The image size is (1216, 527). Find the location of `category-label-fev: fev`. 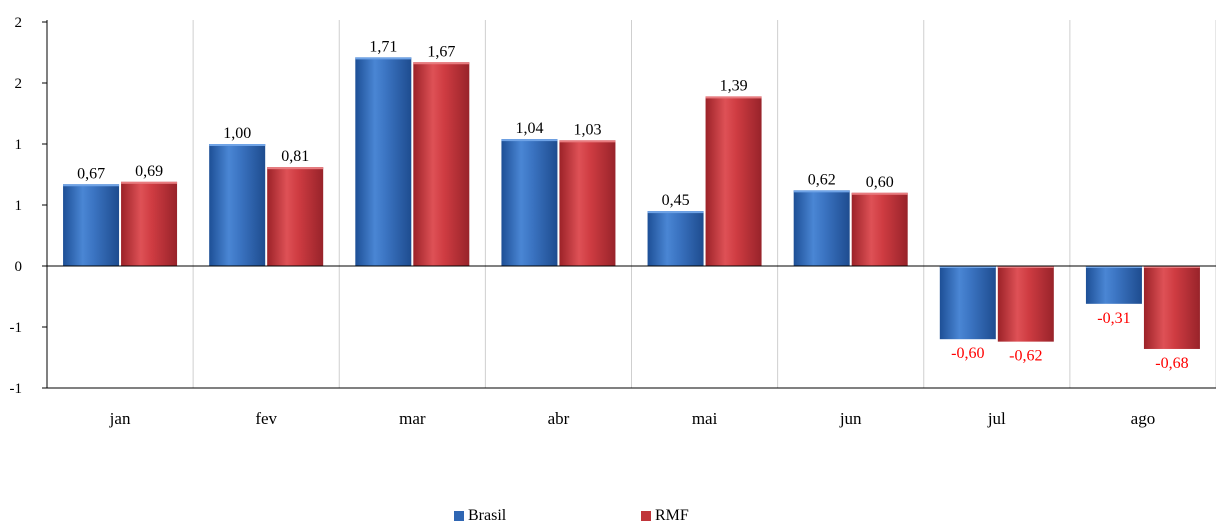

category-label-fev: fev is located at coordinates (266, 418).